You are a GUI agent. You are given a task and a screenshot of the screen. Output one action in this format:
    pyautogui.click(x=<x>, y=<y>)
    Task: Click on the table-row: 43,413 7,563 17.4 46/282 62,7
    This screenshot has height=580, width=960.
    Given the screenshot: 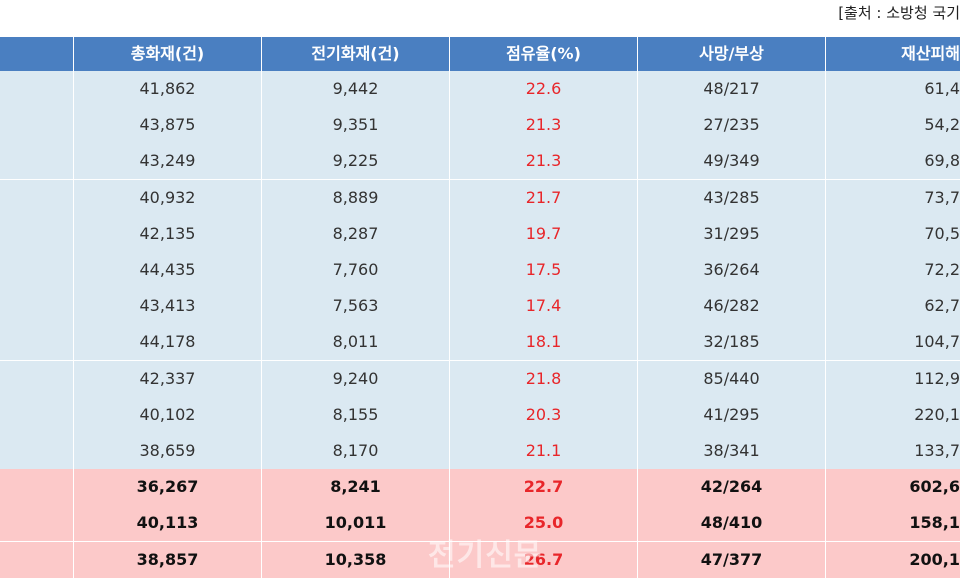 What is the action you would take?
    pyautogui.click(x=480, y=307)
    